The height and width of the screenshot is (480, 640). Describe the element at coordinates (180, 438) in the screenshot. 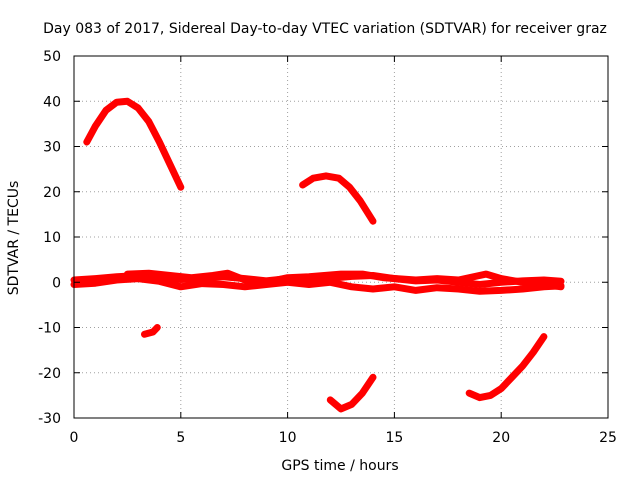

I see `x-tick-label: 5` at that location.